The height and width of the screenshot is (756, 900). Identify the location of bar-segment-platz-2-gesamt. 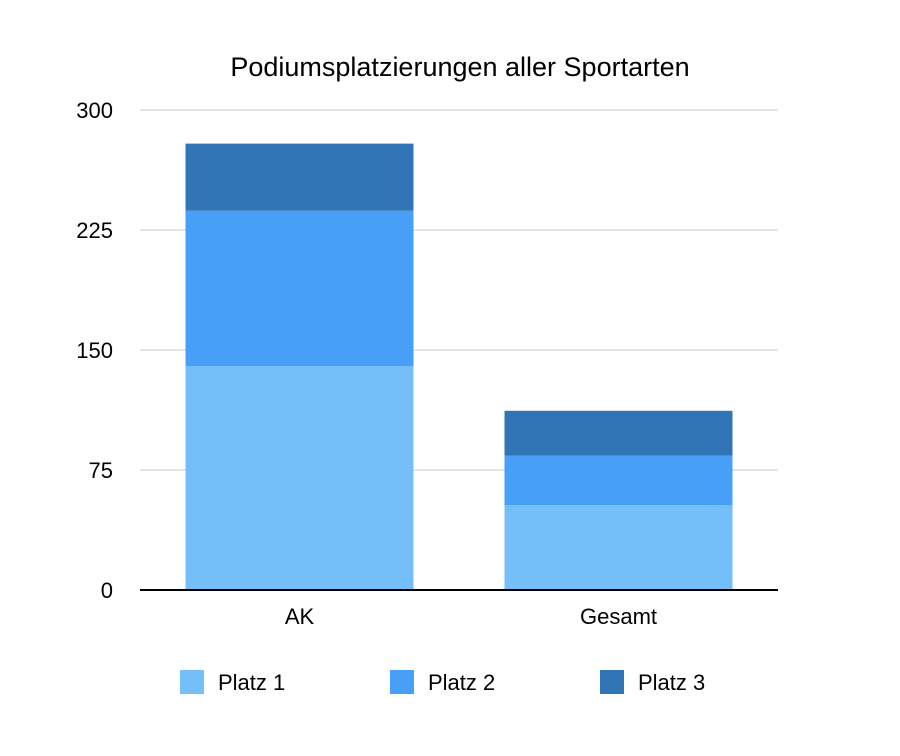
(618, 480).